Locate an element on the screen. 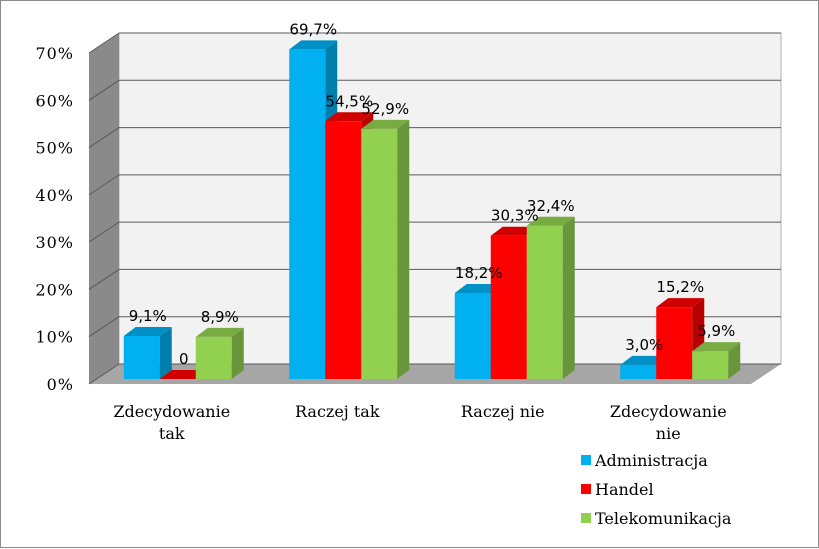  data-label: 69,7% is located at coordinates (313, 29).